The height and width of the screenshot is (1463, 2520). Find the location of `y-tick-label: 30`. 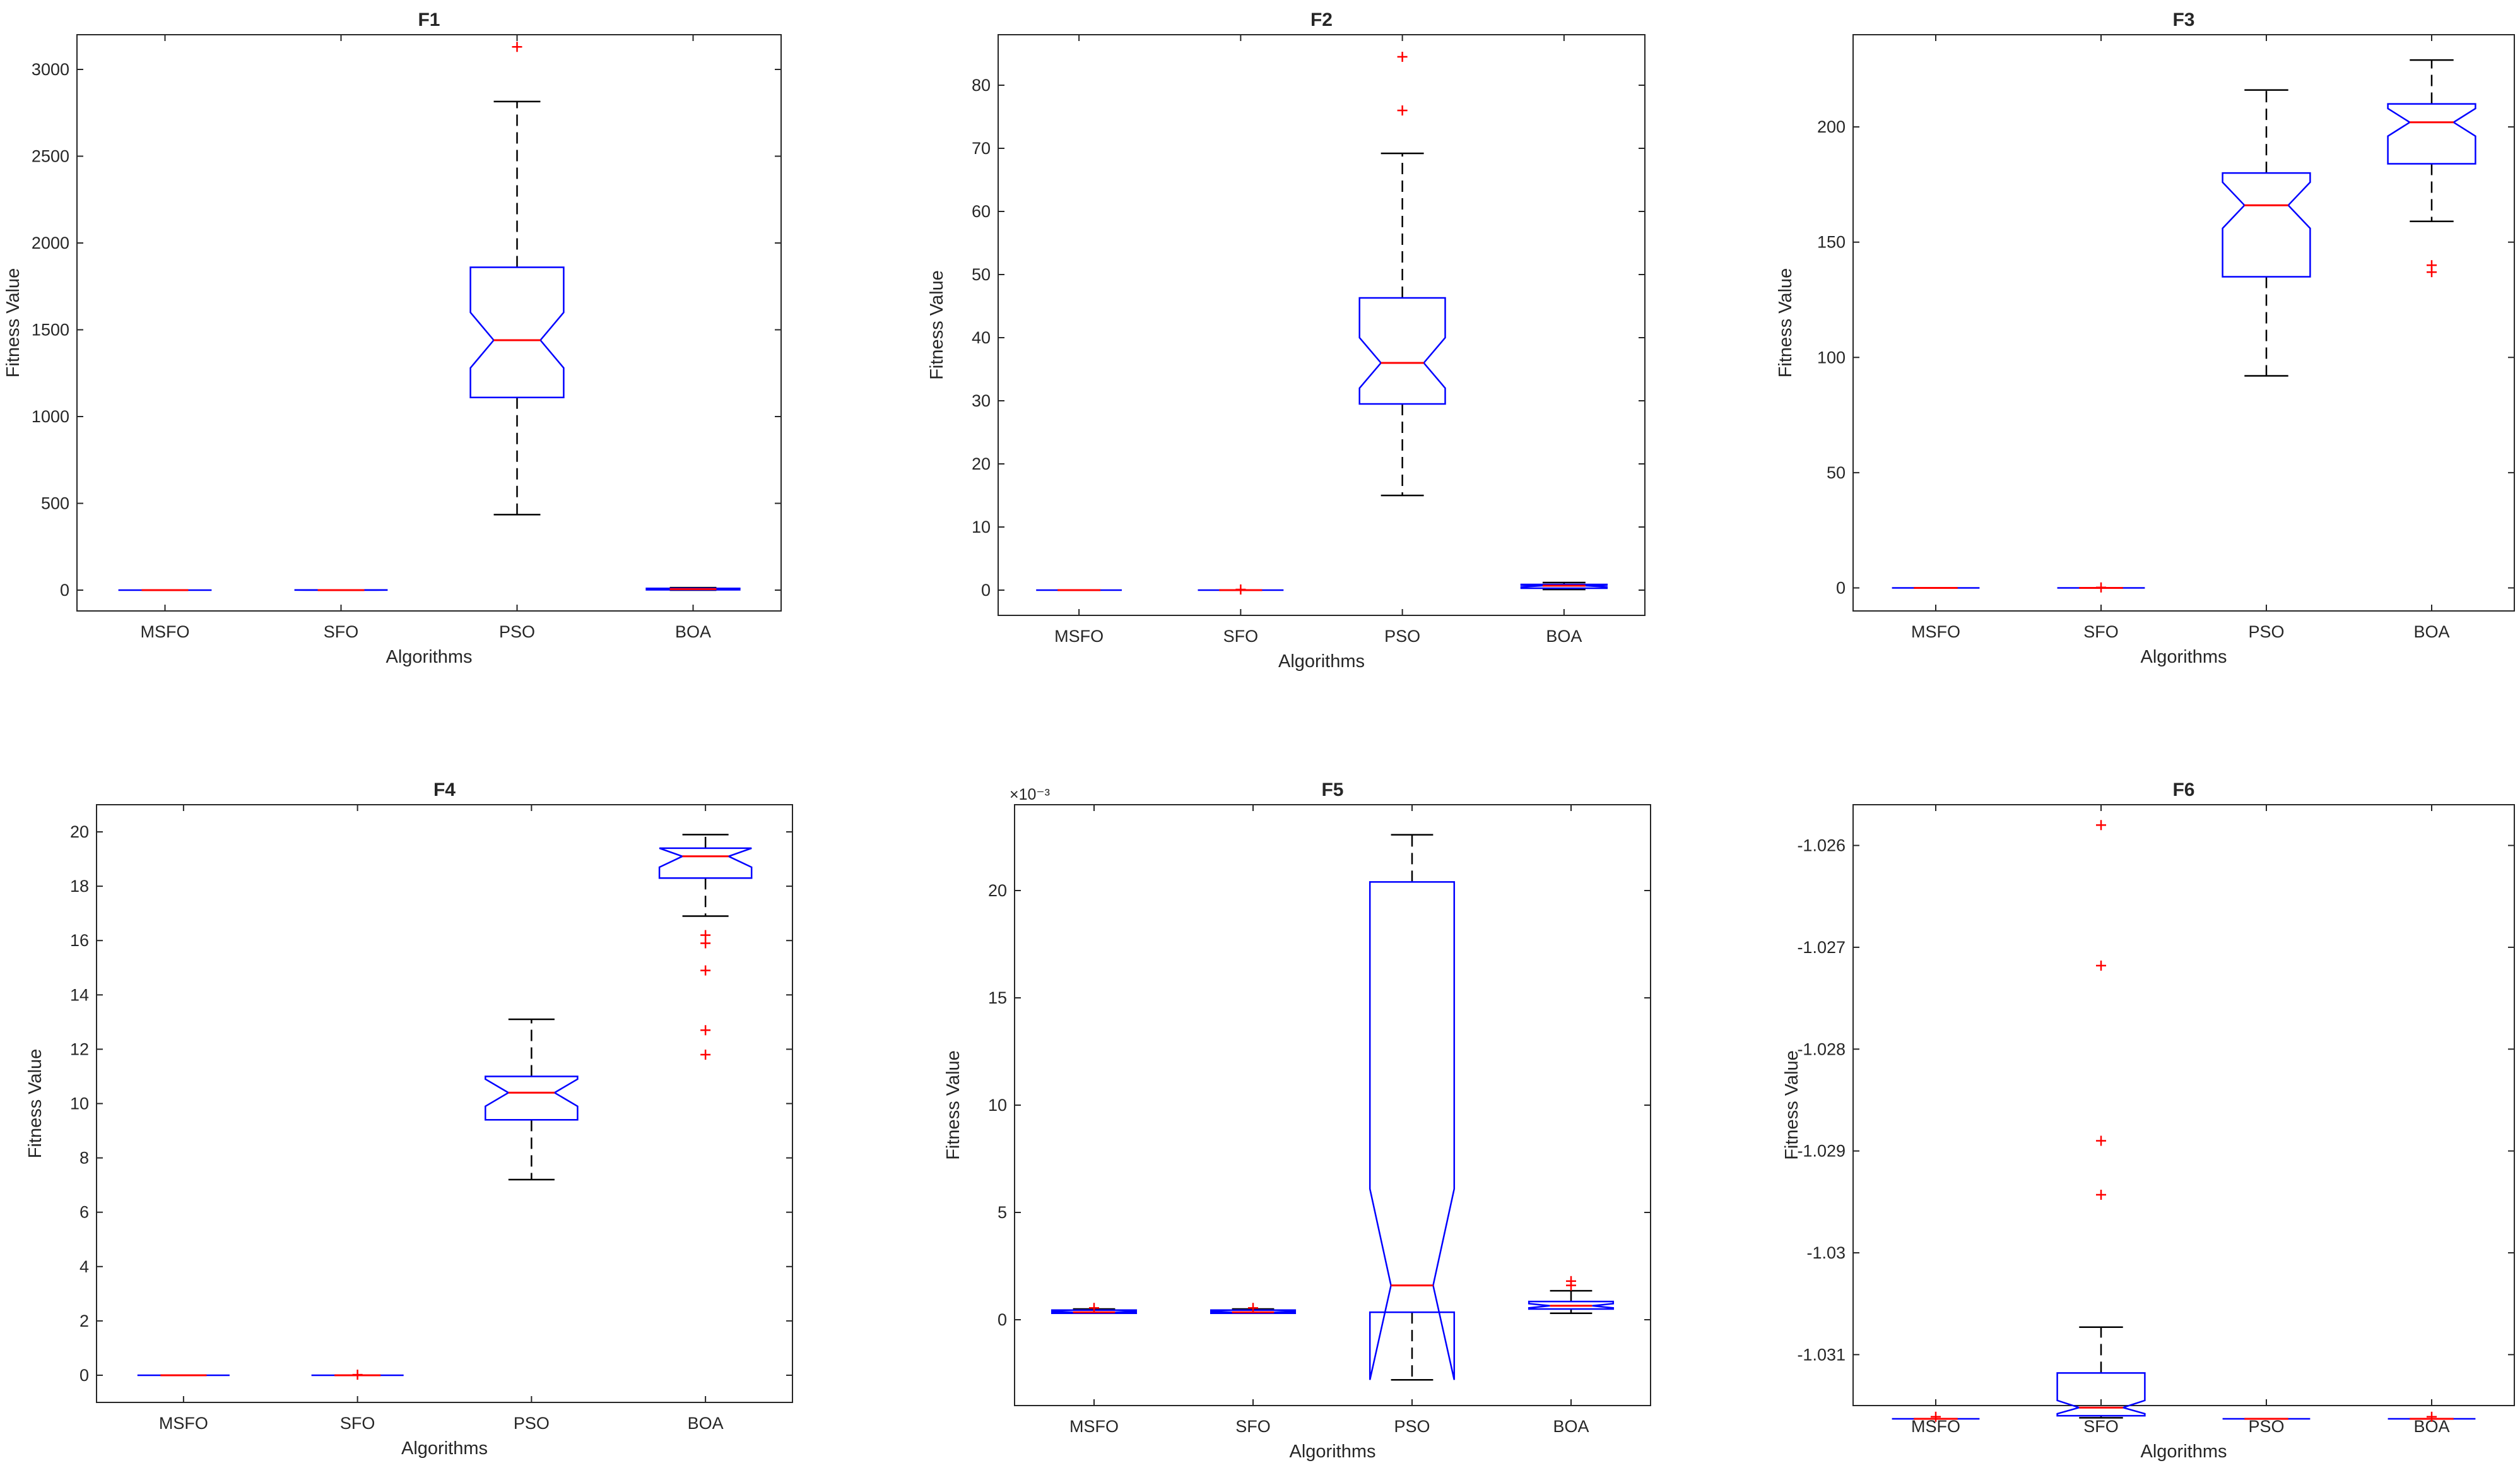

y-tick-label: 30 is located at coordinates (981, 401).